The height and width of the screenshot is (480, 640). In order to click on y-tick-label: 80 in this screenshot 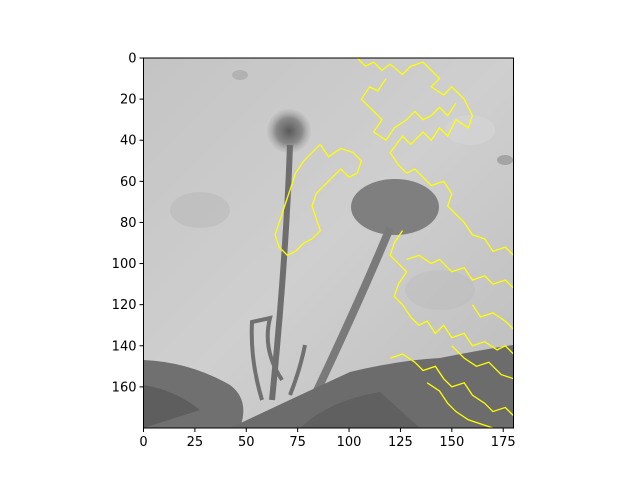, I will do `click(128, 223)`.